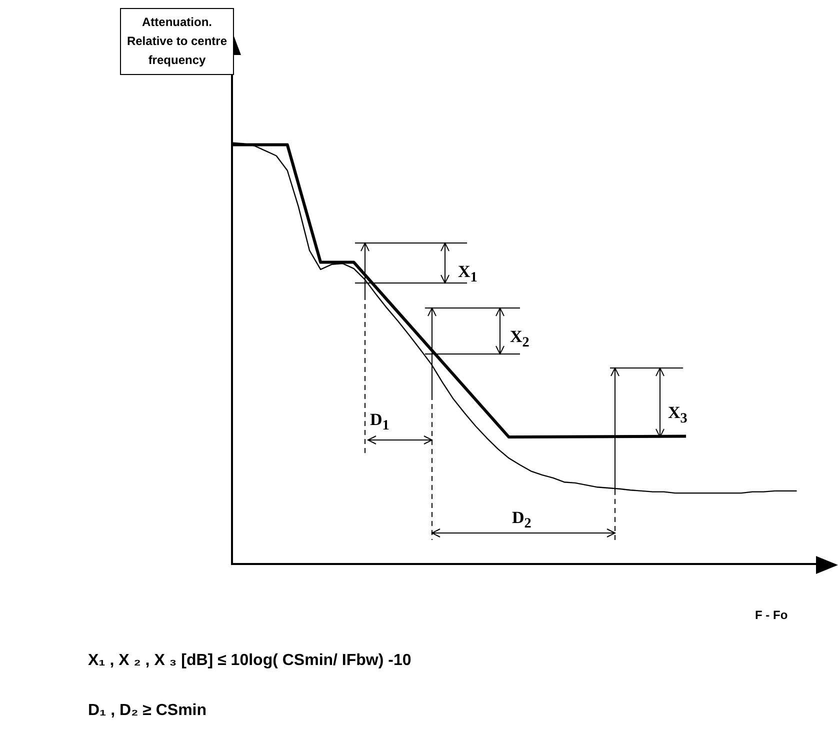 Image resolution: width=838 pixels, height=733 pixels. Describe the element at coordinates (520, 339) in the screenshot. I see `annotation: X$_{2}$` at that location.